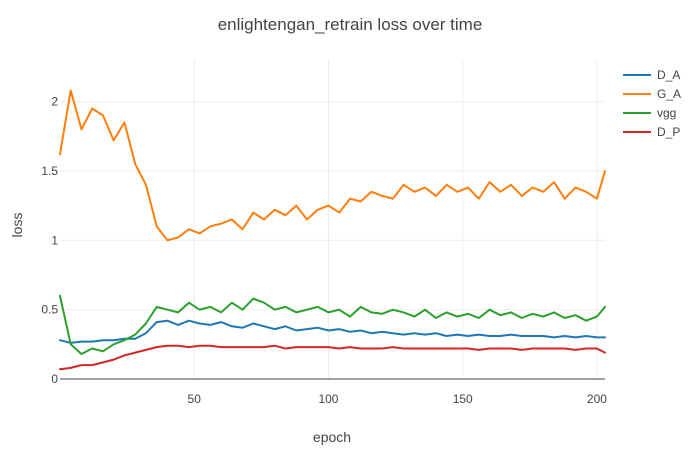 The height and width of the screenshot is (450, 700). What do you see at coordinates (54, 379) in the screenshot?
I see `y-tick-label: 0` at bounding box center [54, 379].